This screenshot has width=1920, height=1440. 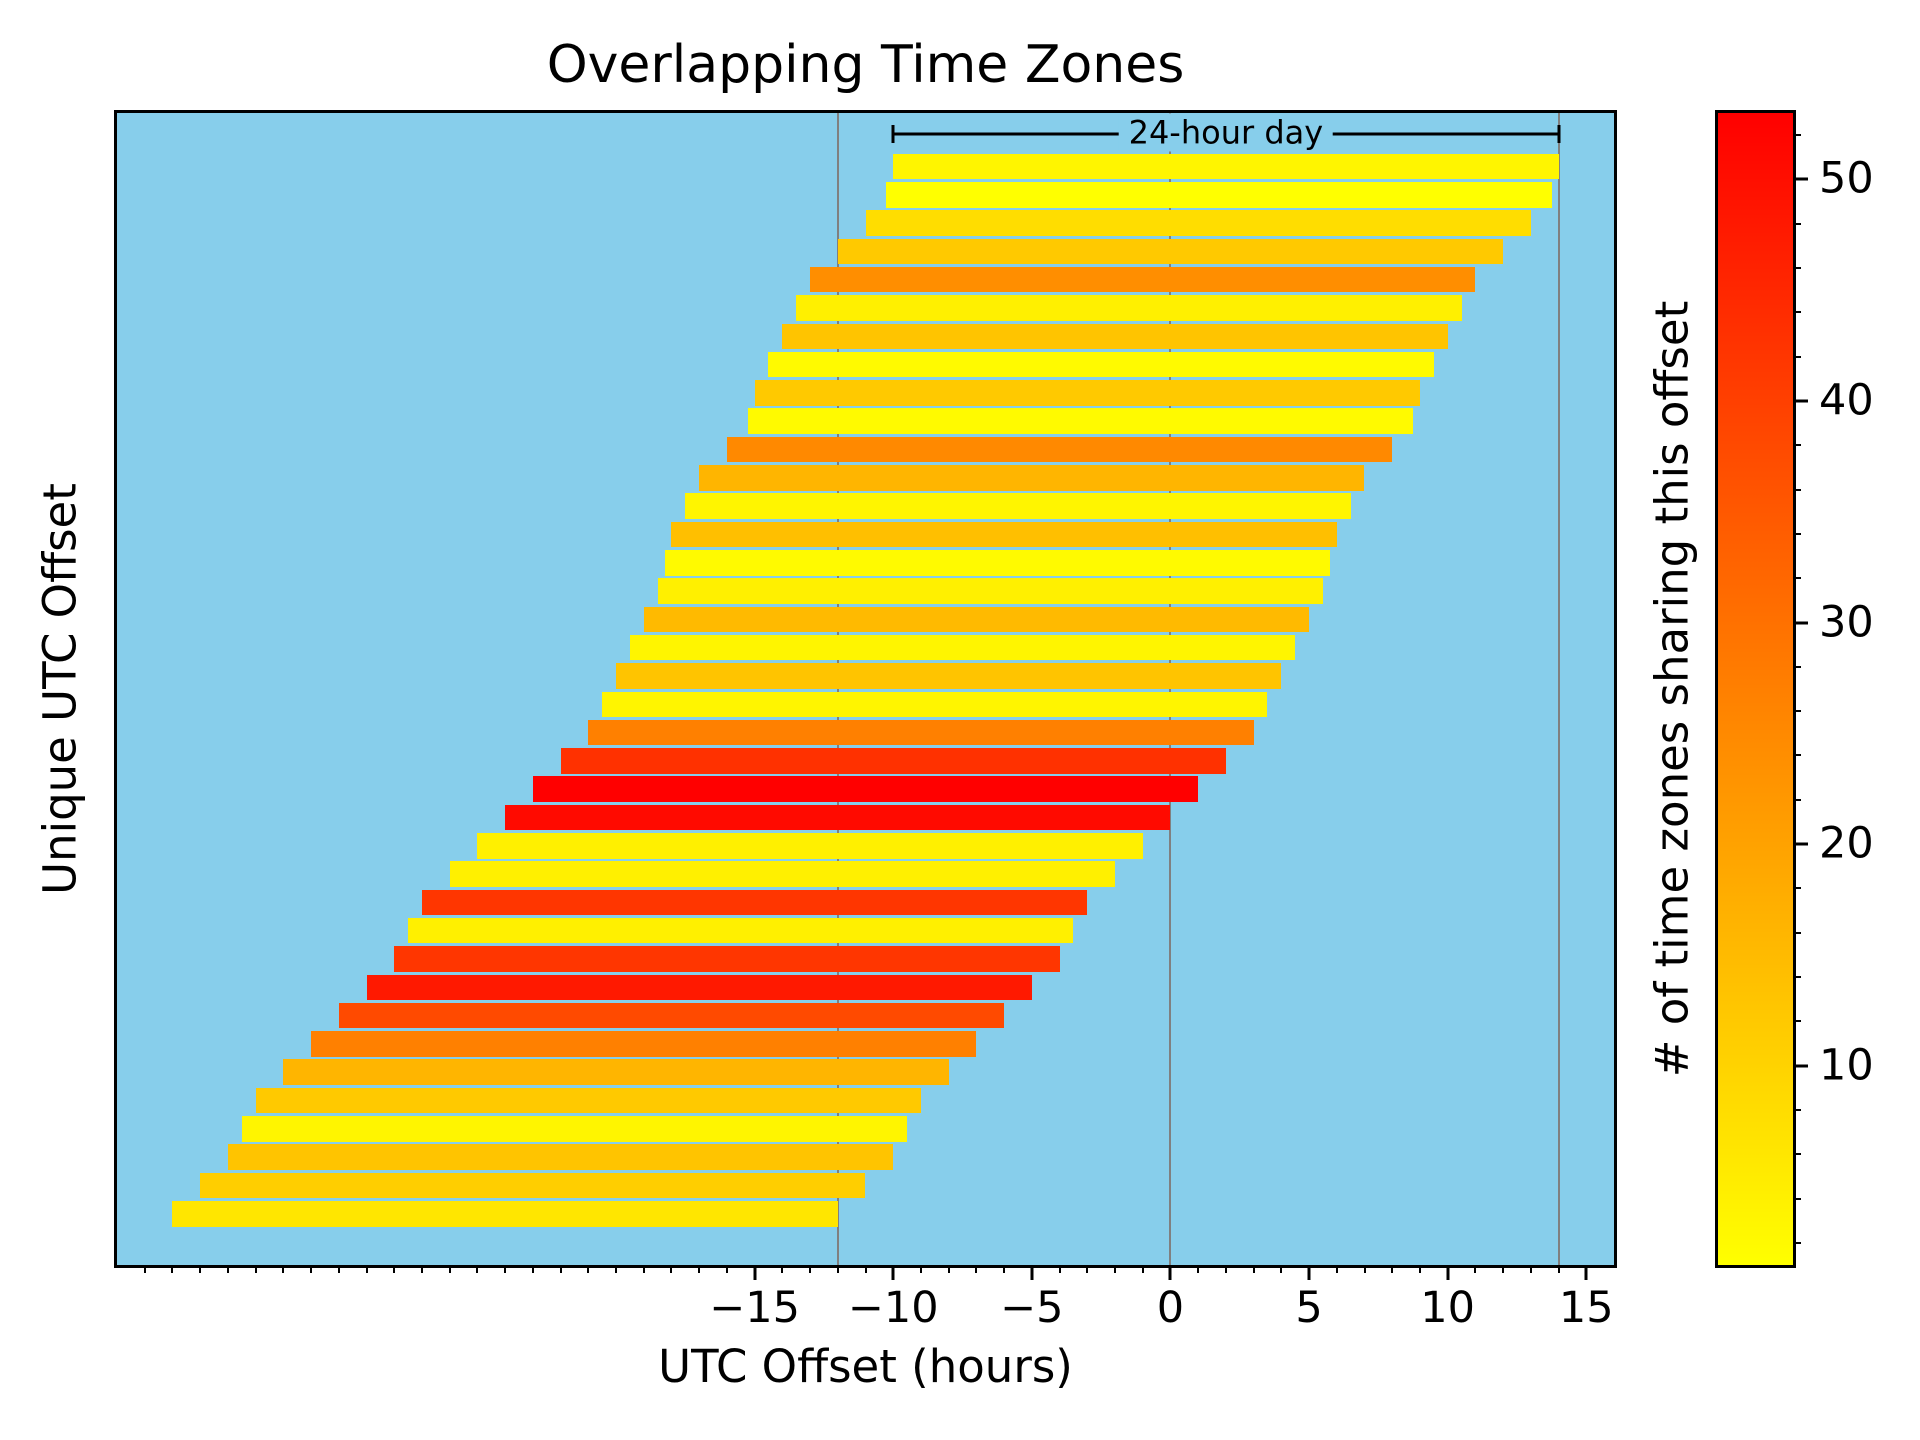 What do you see at coordinates (1087, 1269) in the screenshot?
I see `x-minor-tick--3` at bounding box center [1087, 1269].